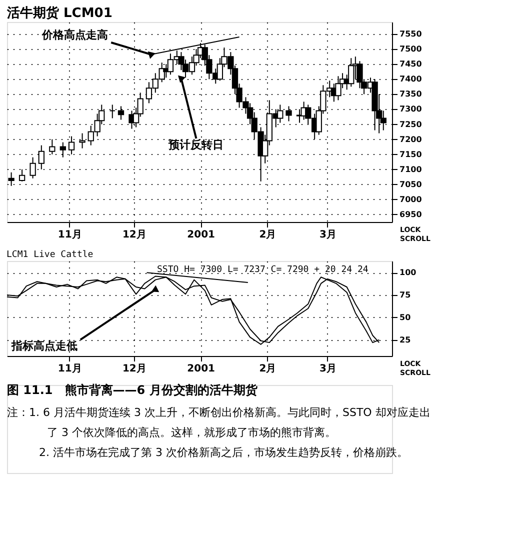  What do you see at coordinates (50, 255) in the screenshot?
I see `chart-title: LCM1 Live Cattle` at bounding box center [50, 255].